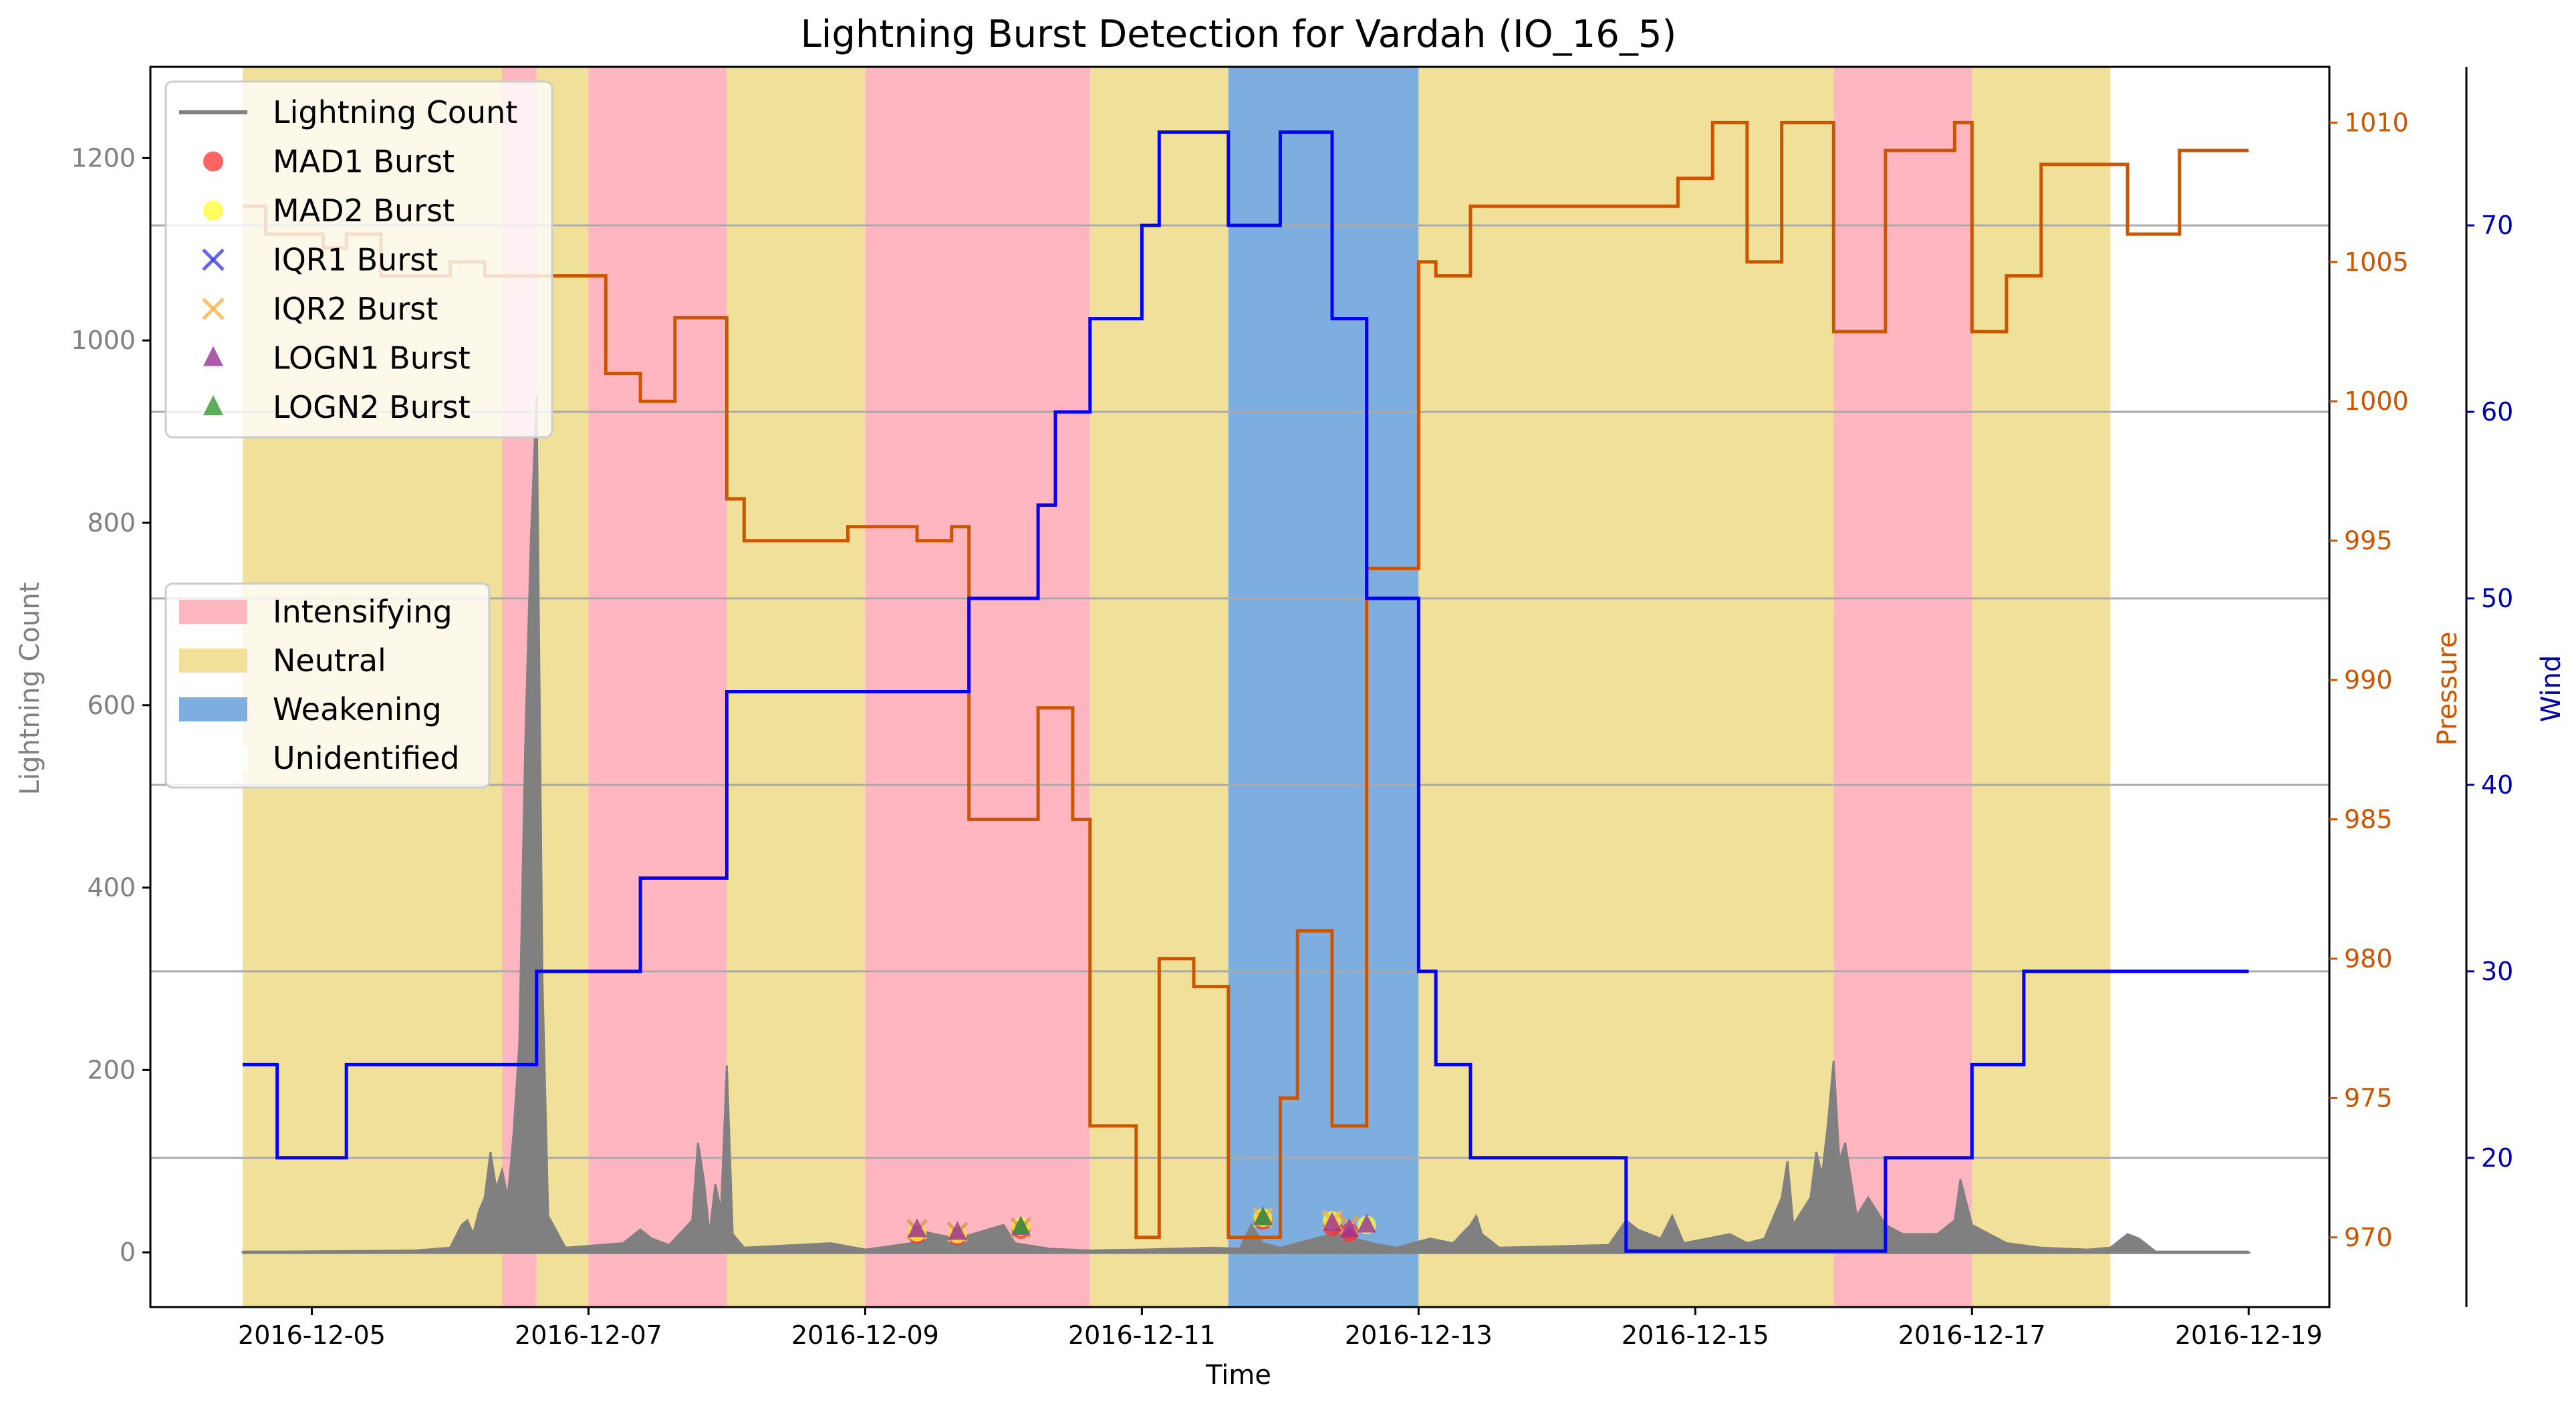 This screenshot has height=1406, width=2576. Describe the element at coordinates (2369, 1097) in the screenshot. I see `pressure-tick-label: 975` at that location.